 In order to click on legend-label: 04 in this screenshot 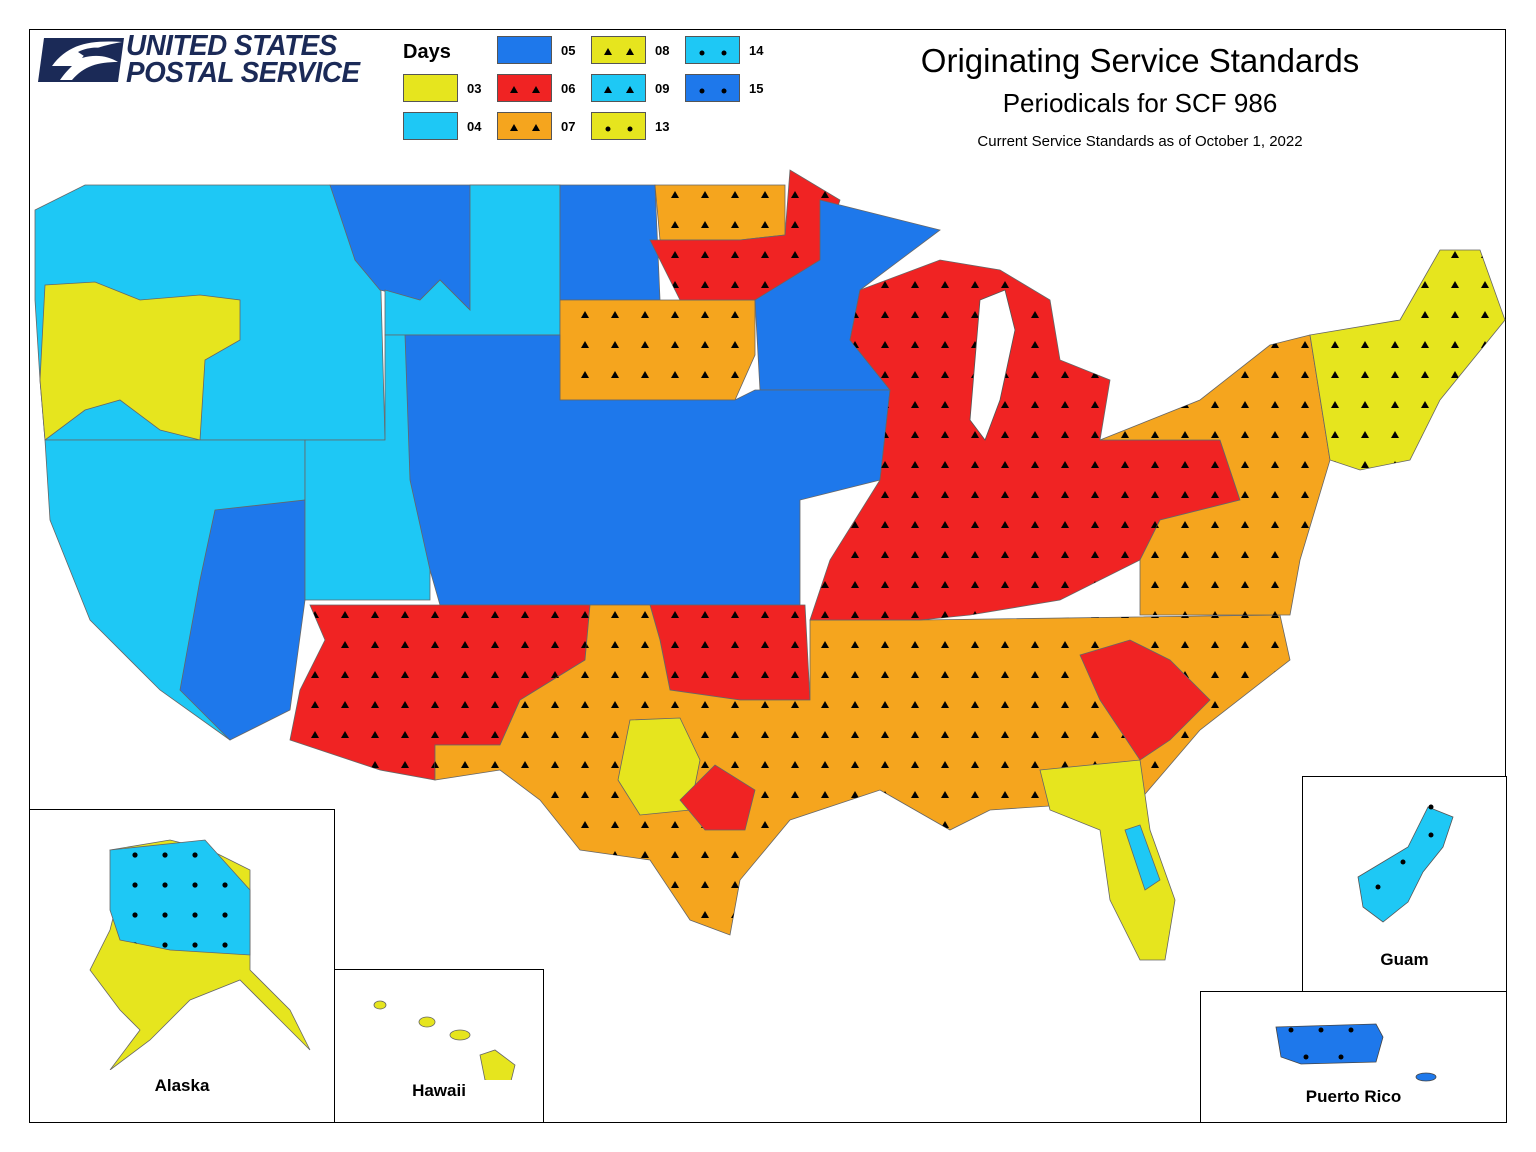, I will do `click(474, 126)`.